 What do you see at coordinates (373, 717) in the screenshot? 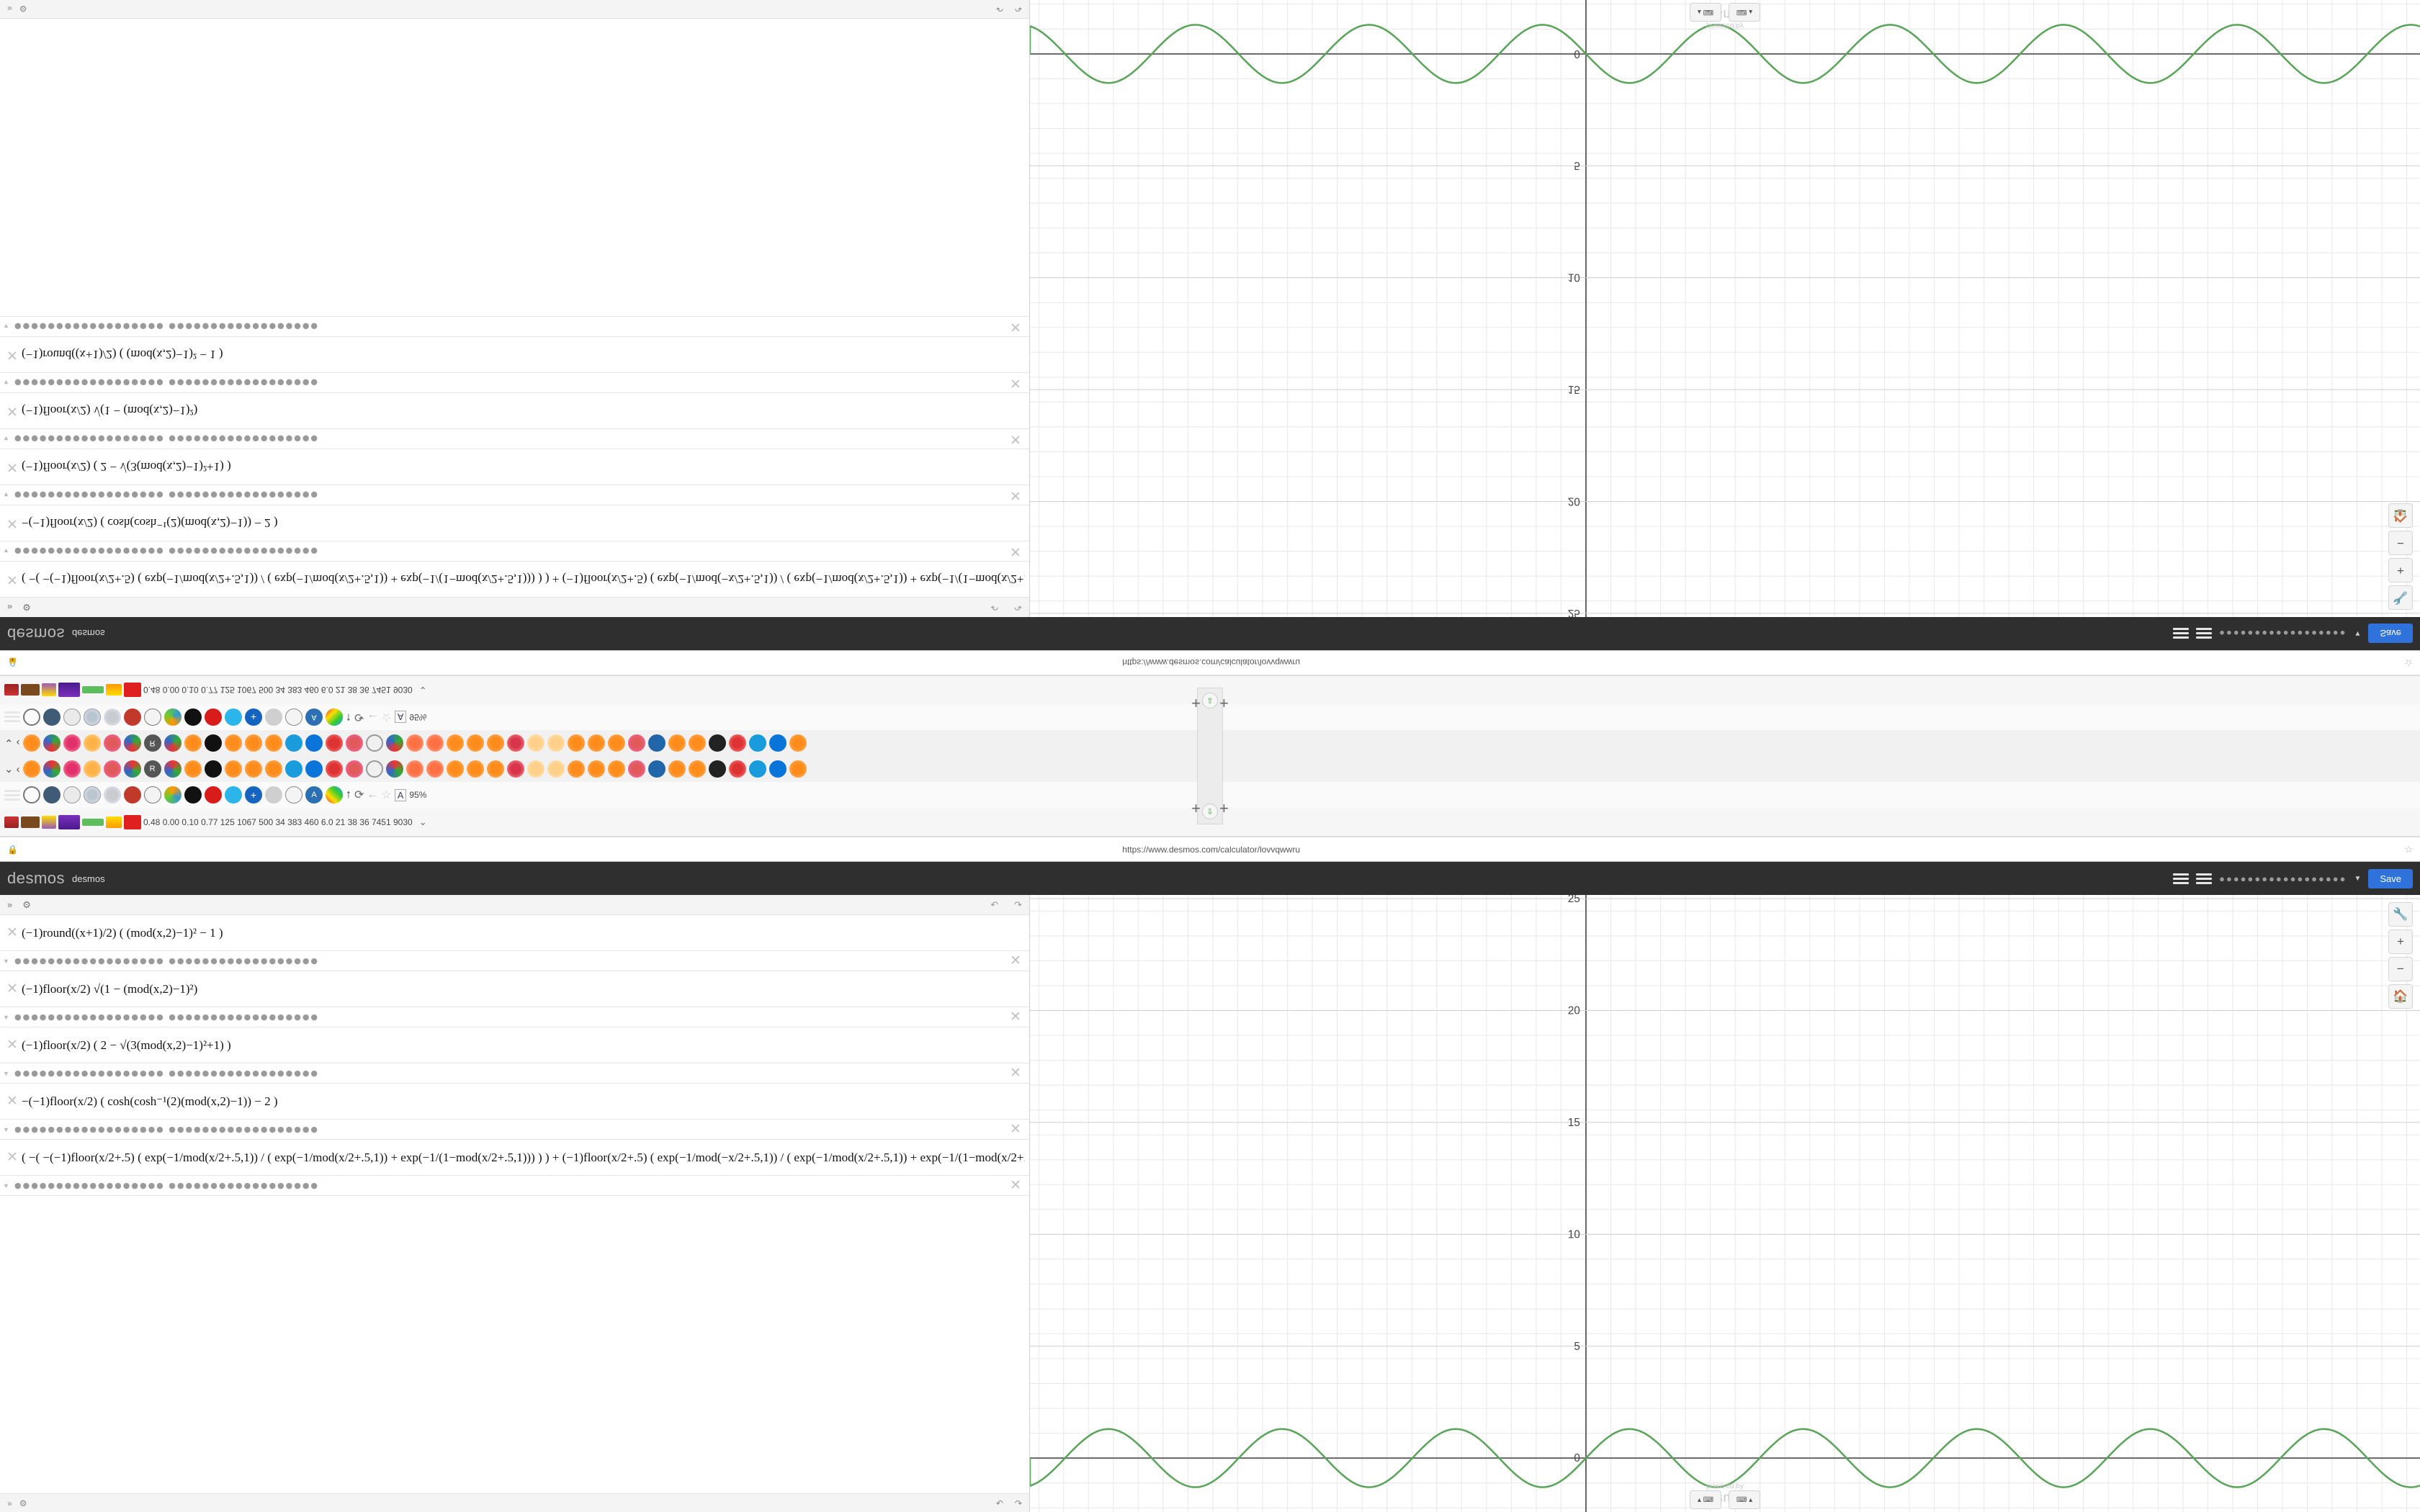
I see `back-arrow-icon: ←` at bounding box center [373, 717].